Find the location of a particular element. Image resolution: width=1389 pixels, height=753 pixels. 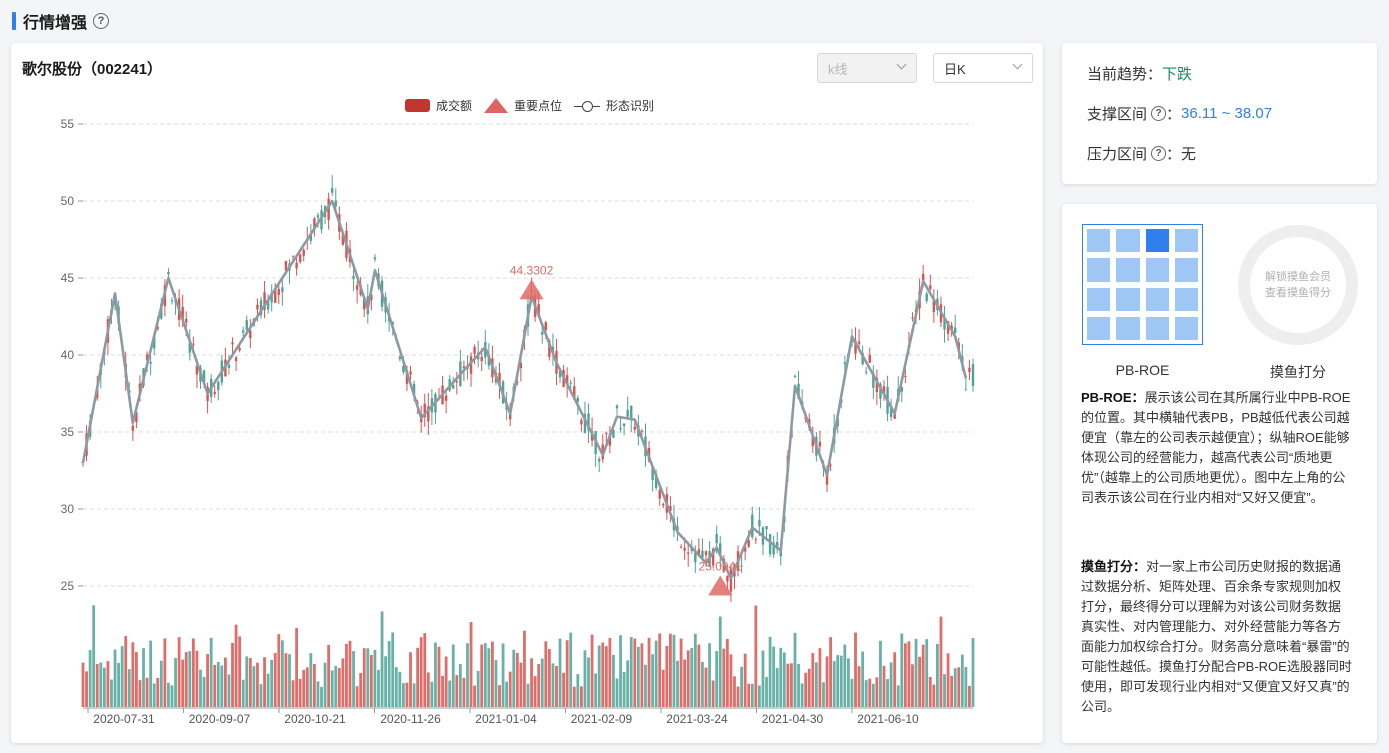

kline-select: k线 is located at coordinates (867, 68).